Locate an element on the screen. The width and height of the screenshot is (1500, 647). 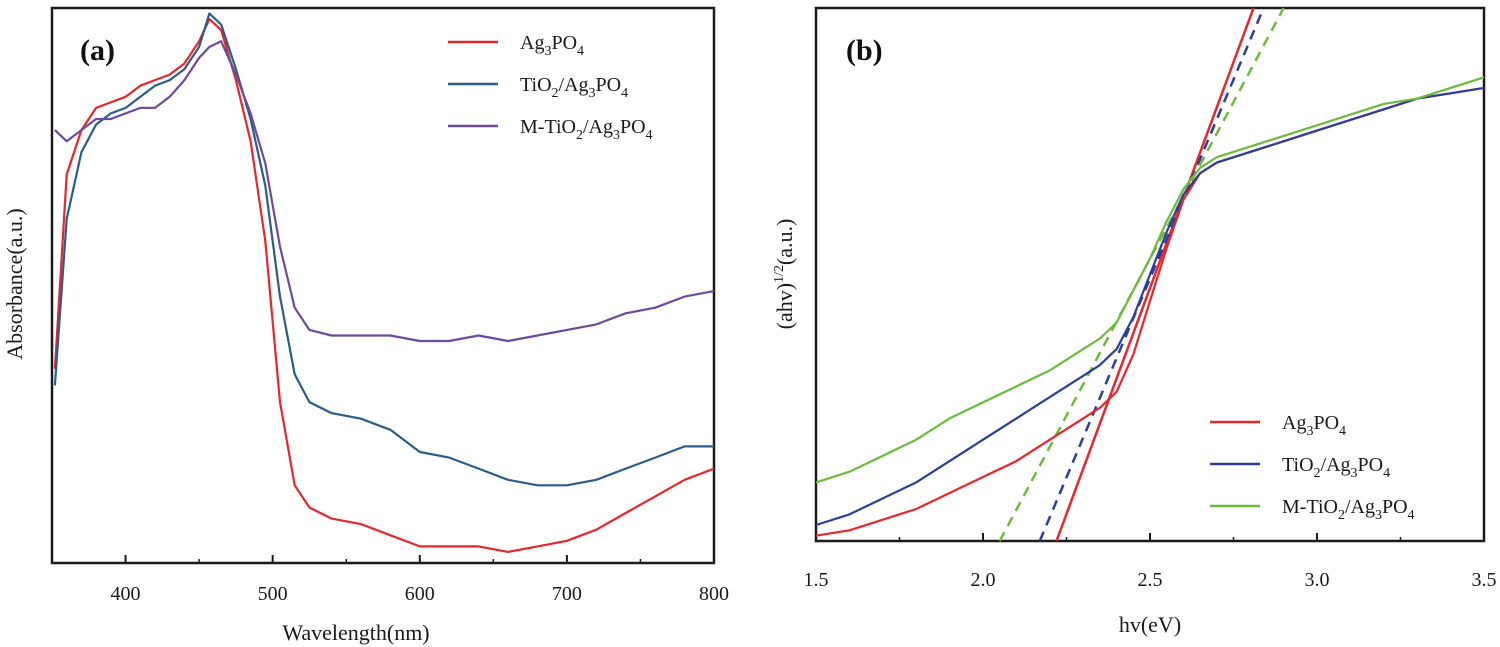
x-tick-label: 1.5 is located at coordinates (816, 580).